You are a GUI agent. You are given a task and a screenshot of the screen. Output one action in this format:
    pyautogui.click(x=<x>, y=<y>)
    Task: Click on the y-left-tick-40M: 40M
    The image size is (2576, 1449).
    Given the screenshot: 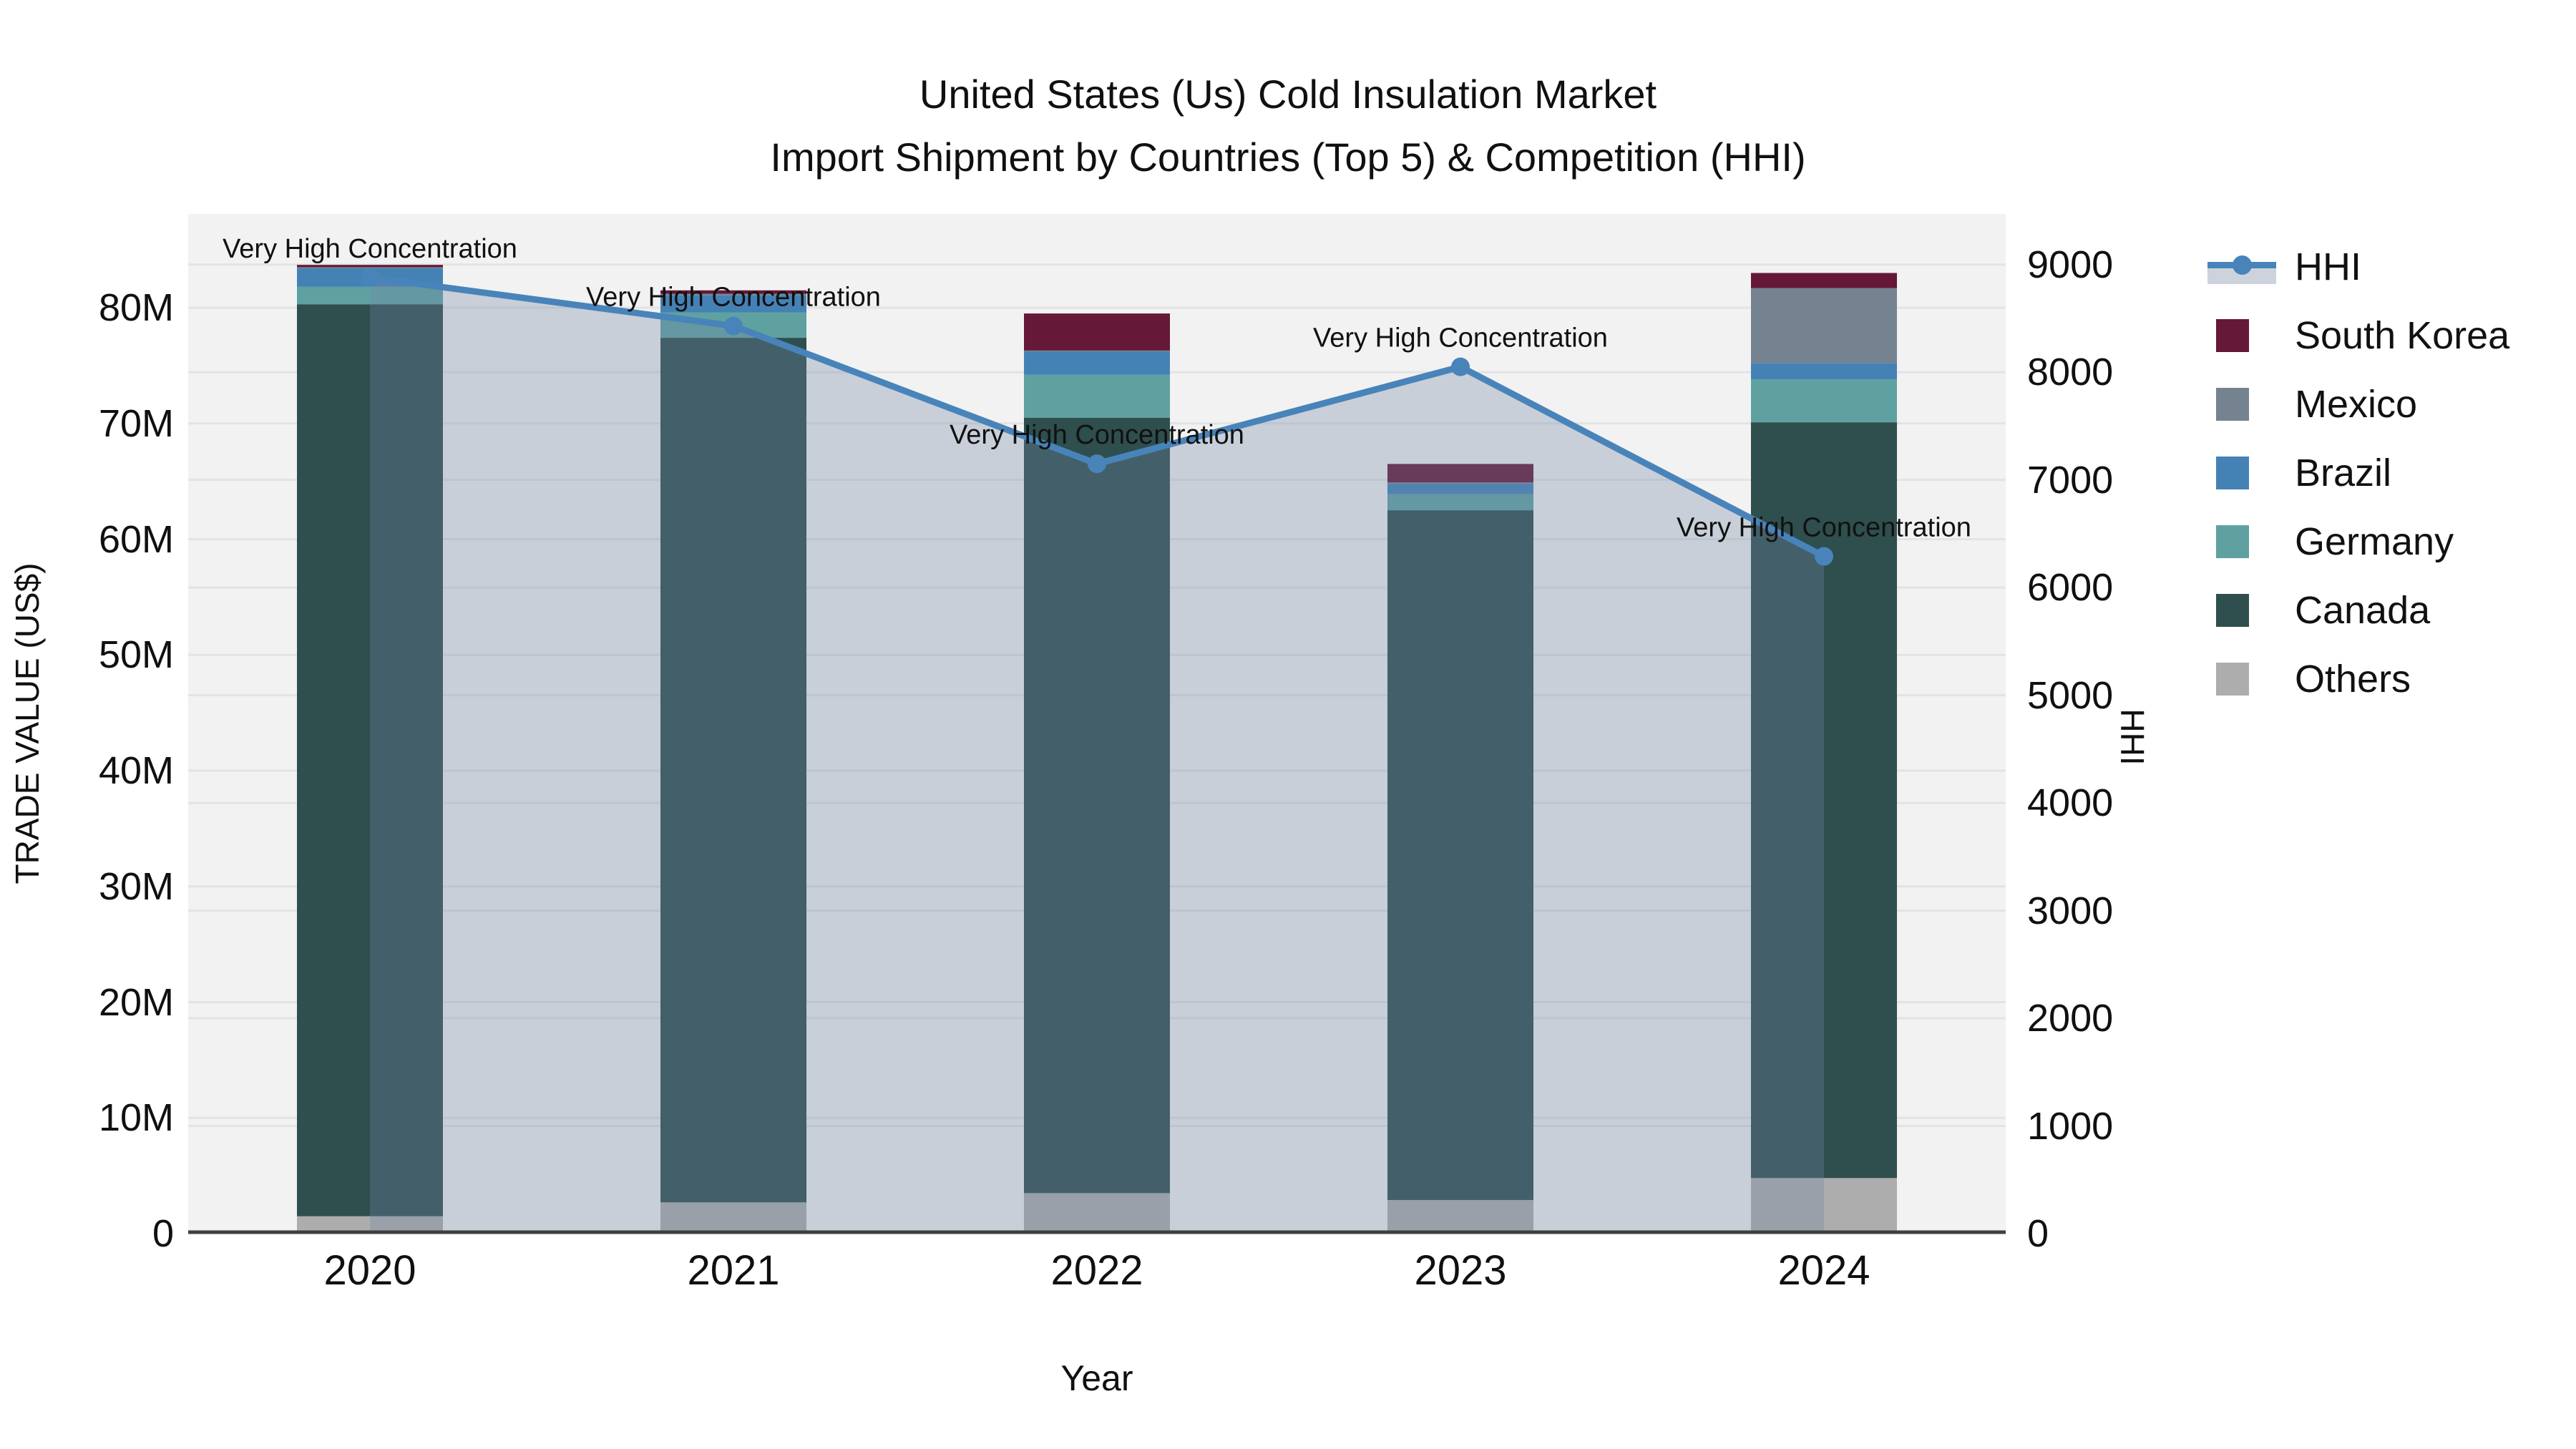 What is the action you would take?
    pyautogui.click(x=136, y=770)
    